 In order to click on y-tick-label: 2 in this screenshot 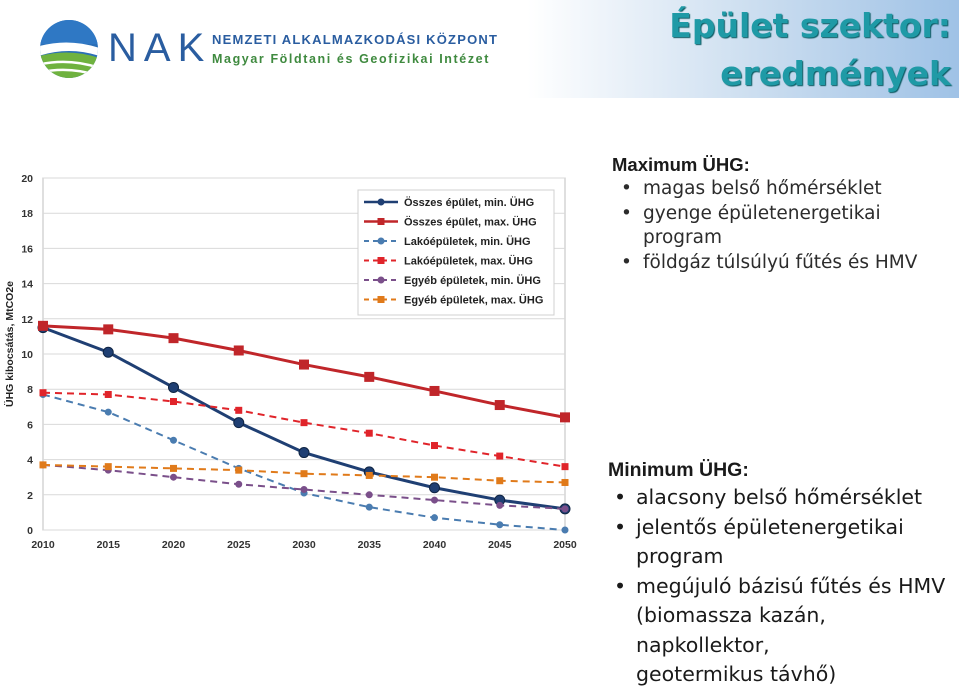, I will do `click(30, 496)`.